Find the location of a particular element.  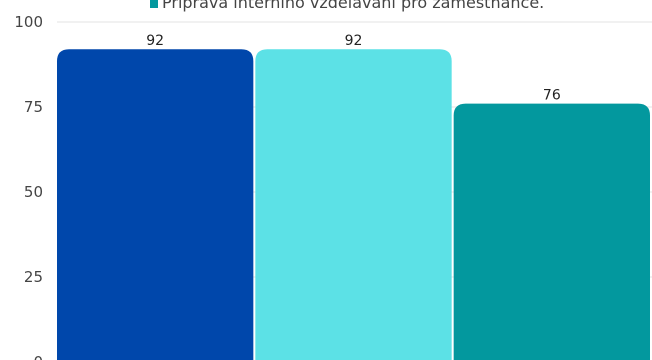

y-tick-label: 100 is located at coordinates (28, 22).